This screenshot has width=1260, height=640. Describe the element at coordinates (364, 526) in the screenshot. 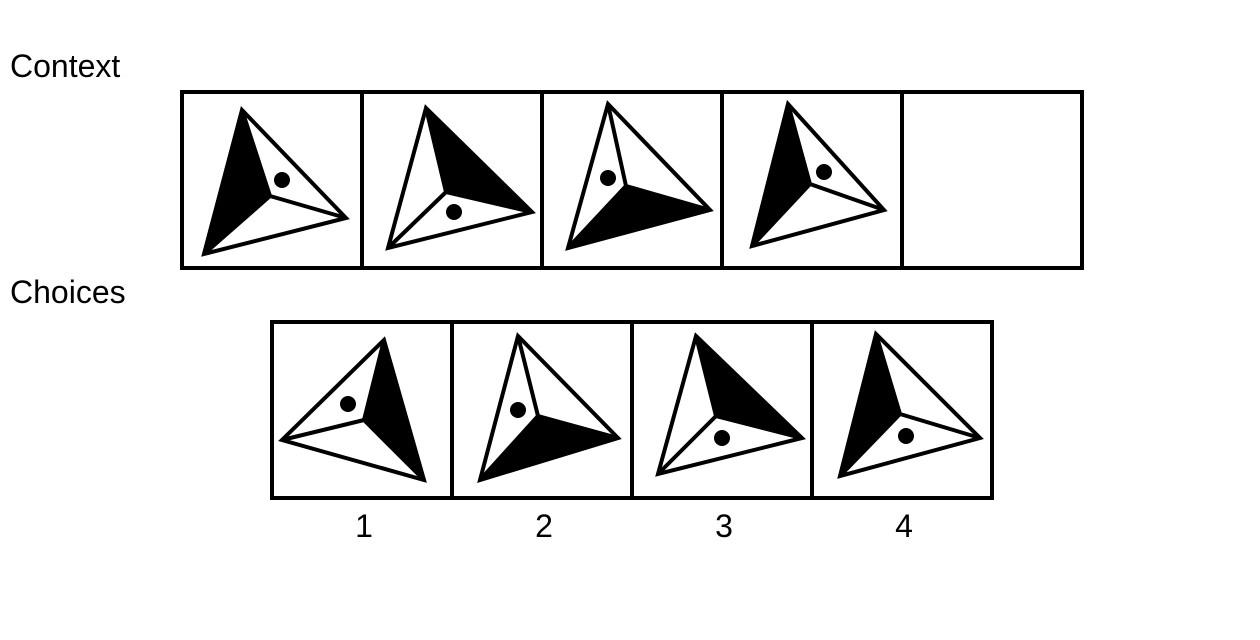

I see `choice-number-1: 1` at that location.